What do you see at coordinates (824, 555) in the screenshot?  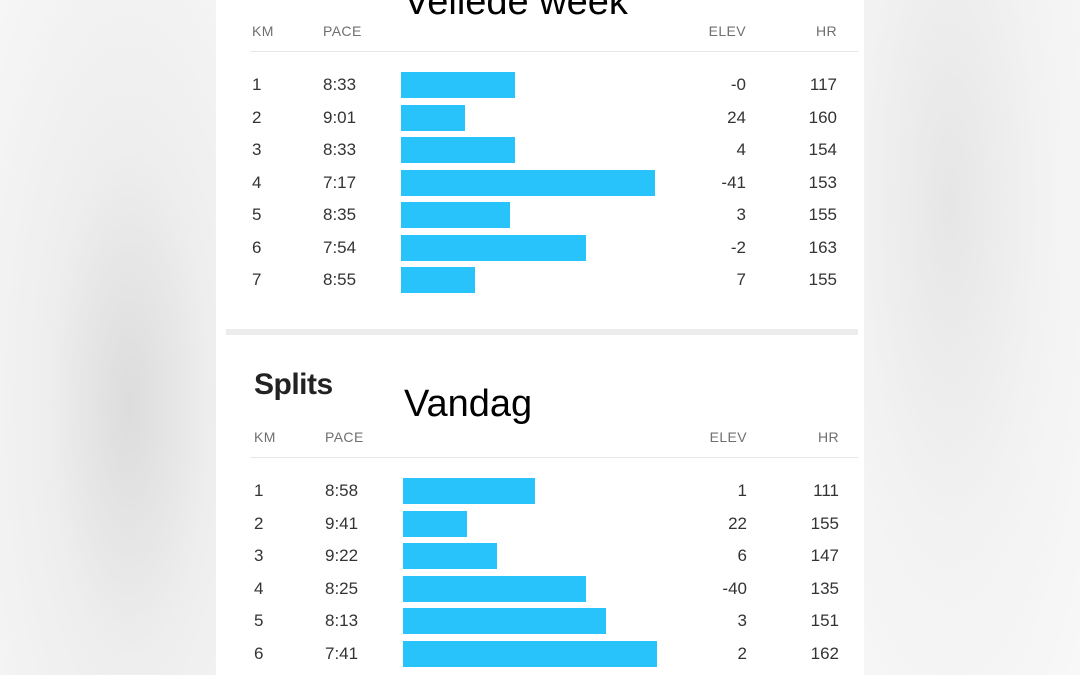 I see `split-hr: 147` at bounding box center [824, 555].